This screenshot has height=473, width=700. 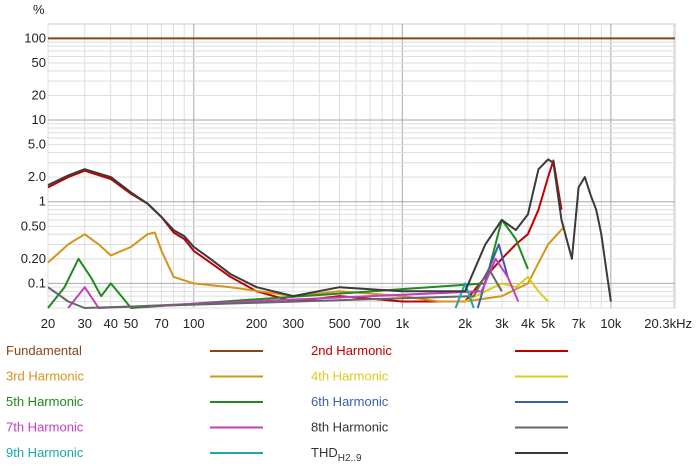 What do you see at coordinates (548, 323) in the screenshot?
I see `x-tick-label: 5k` at bounding box center [548, 323].